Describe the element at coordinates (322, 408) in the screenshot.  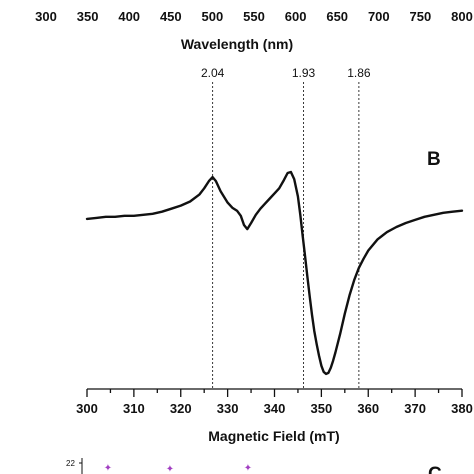
I see `x-tick-label-5: 350` at that location.